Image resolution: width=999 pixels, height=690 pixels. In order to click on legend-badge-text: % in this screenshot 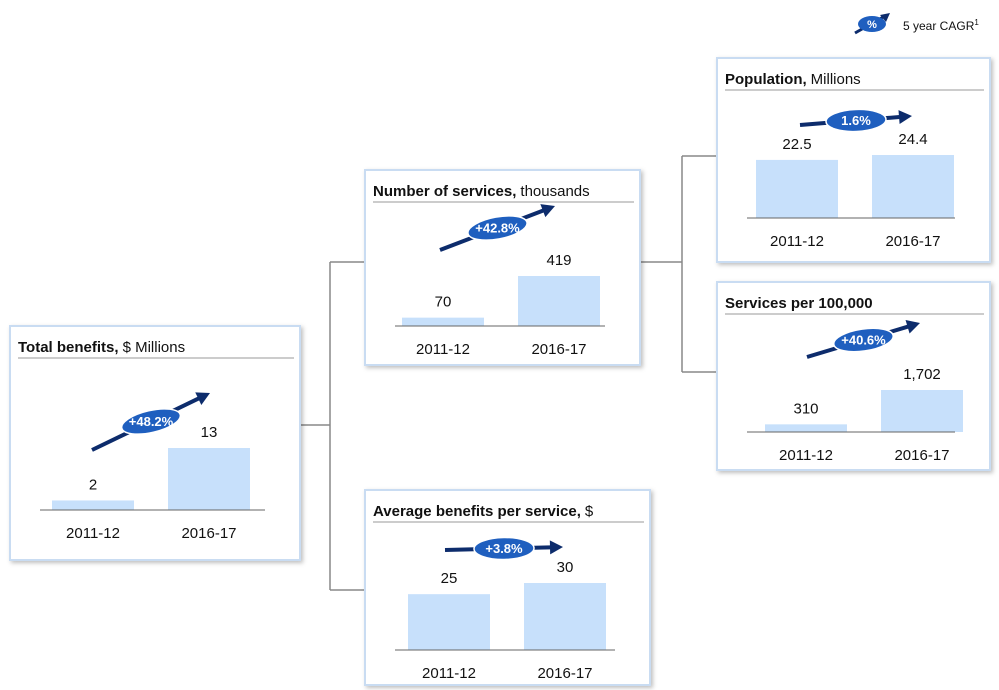, I will do `click(872, 25)`.